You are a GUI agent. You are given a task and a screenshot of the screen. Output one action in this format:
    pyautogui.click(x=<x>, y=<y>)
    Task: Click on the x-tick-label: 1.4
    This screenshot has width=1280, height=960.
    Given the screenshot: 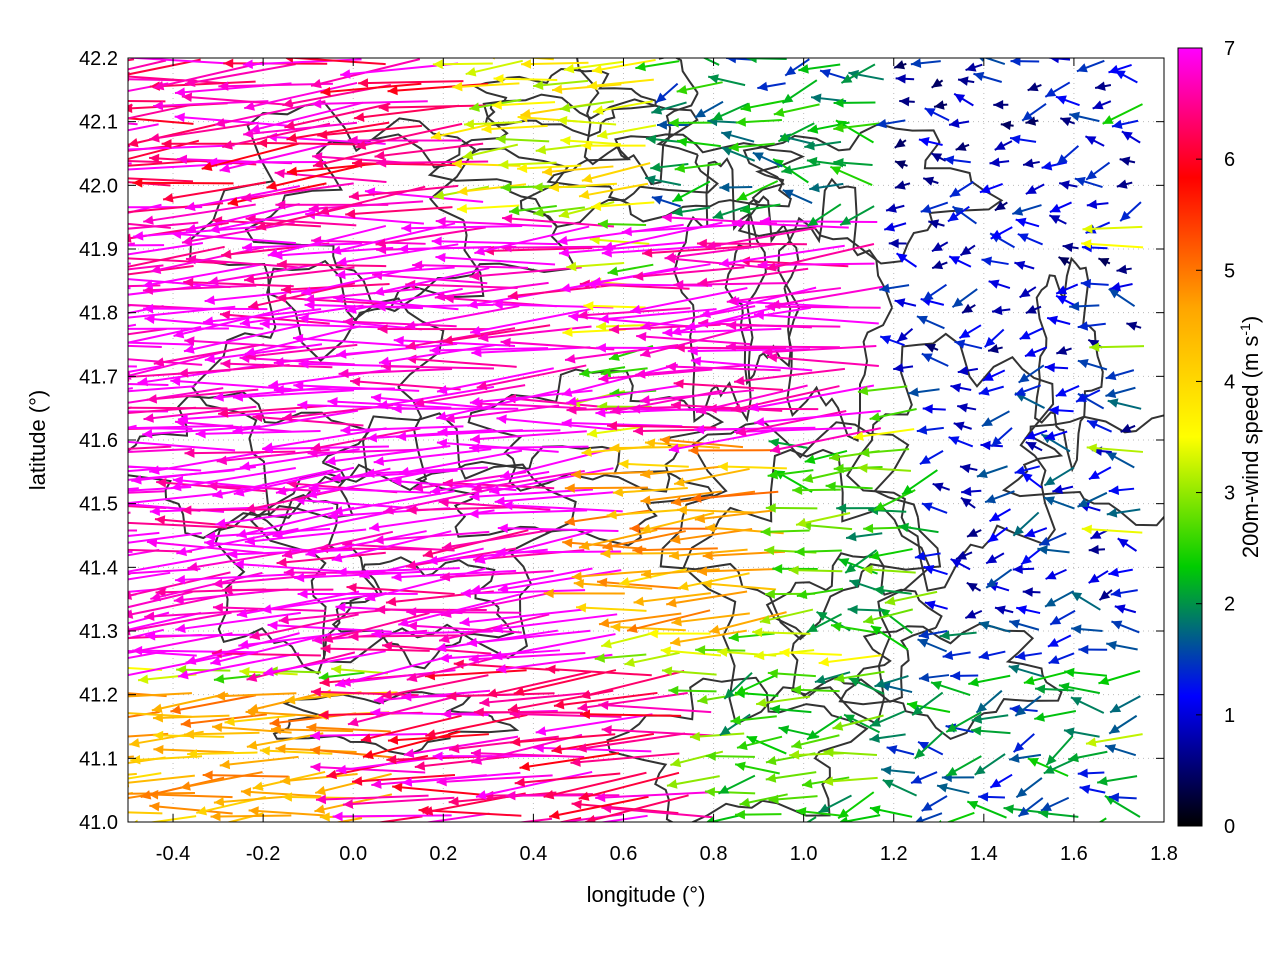 What is the action you would take?
    pyautogui.click(x=984, y=854)
    